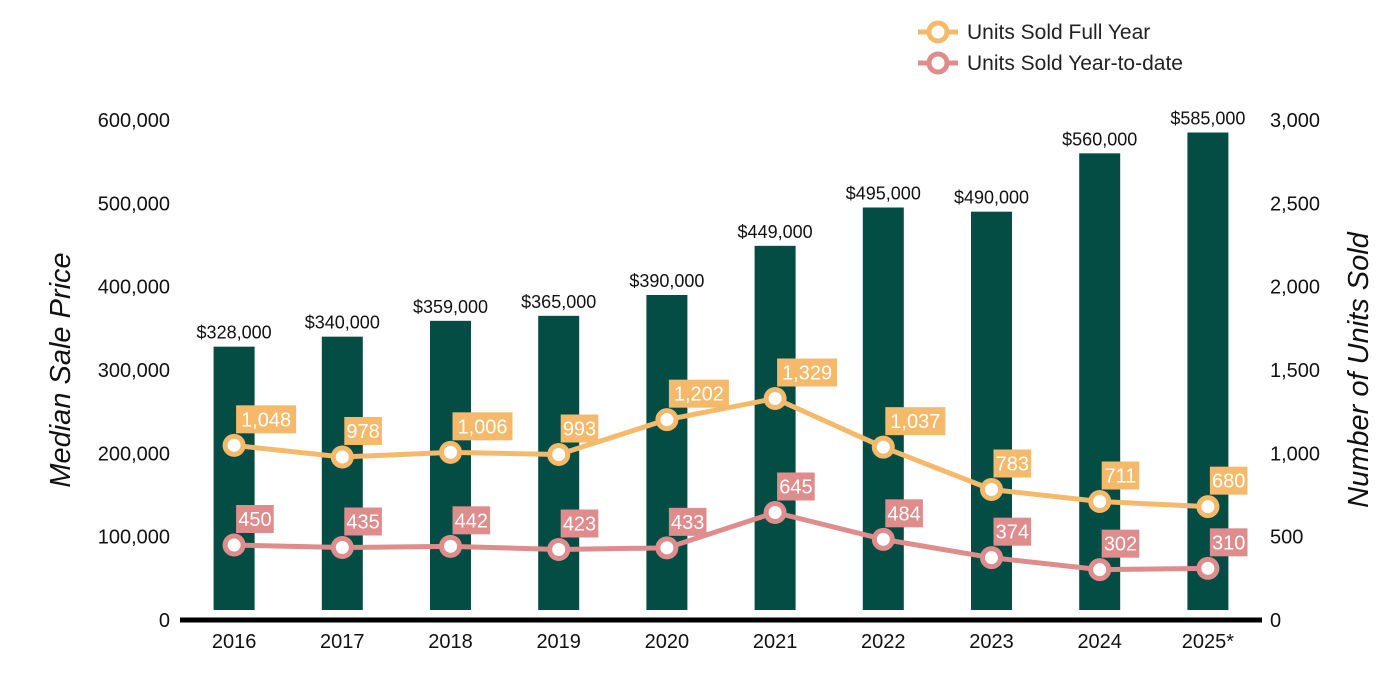 The height and width of the screenshot is (700, 1400). I want to click on x-tick-label: 2022, so click(883, 642).